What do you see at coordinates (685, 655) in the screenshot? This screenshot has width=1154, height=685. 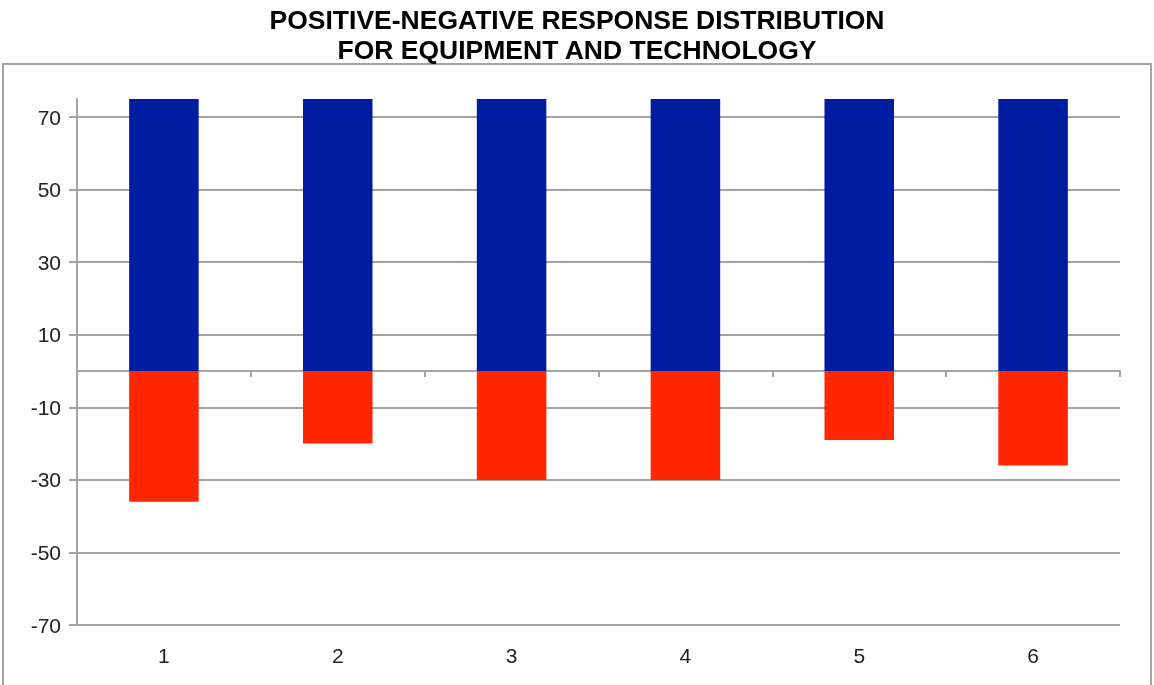 I see `x-tick-label: 4` at bounding box center [685, 655].